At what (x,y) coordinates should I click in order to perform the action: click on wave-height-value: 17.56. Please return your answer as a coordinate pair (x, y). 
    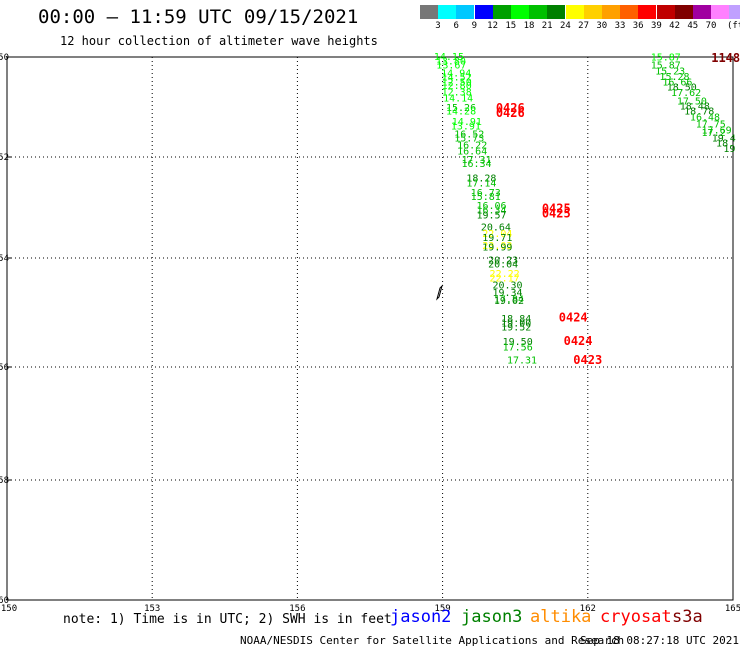
    Looking at the image, I should click on (518, 348).